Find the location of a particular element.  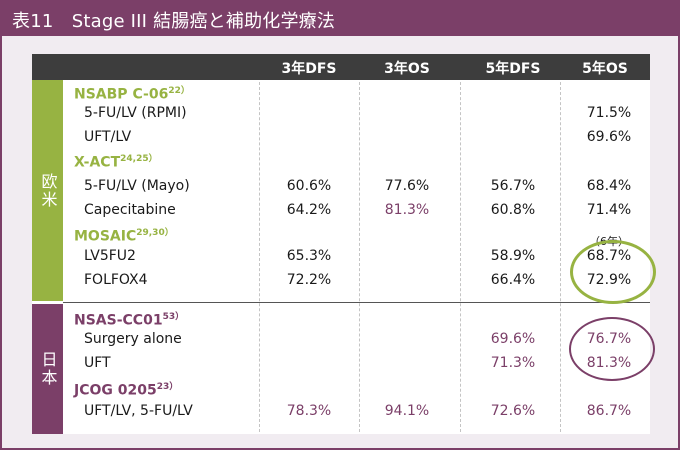

value-3y-os: 77.6% is located at coordinates (407, 186).